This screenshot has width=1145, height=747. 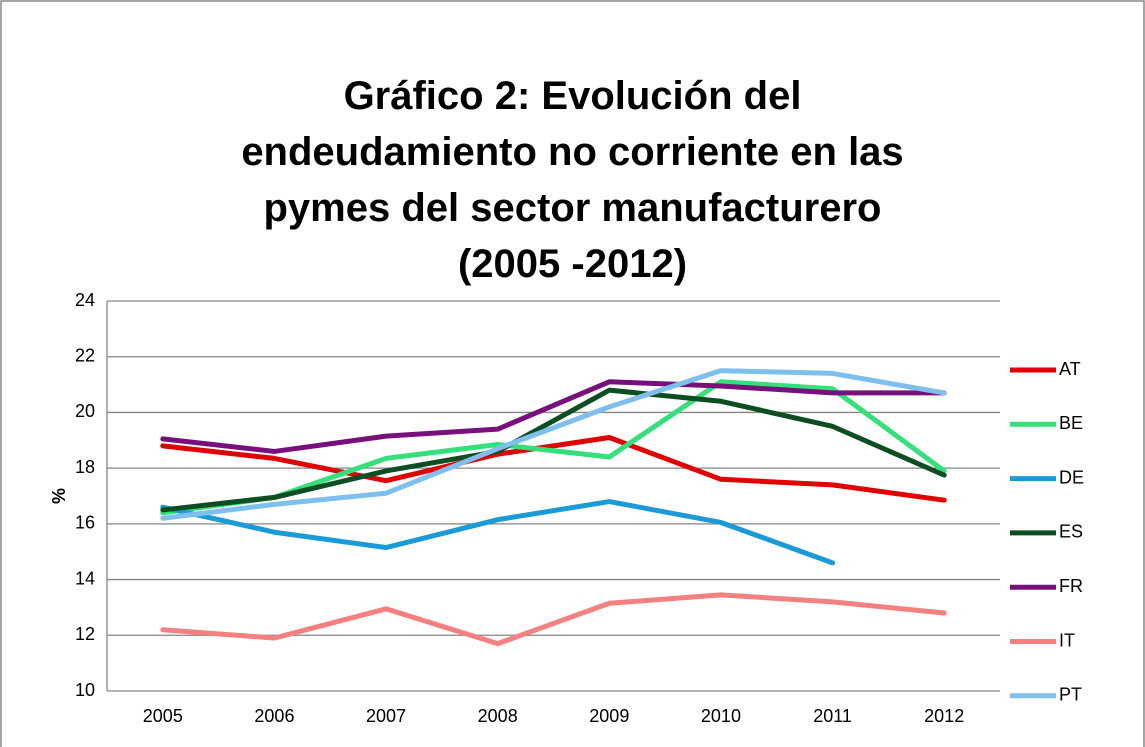 What do you see at coordinates (163, 716) in the screenshot?
I see `x-tick-label: 2005` at bounding box center [163, 716].